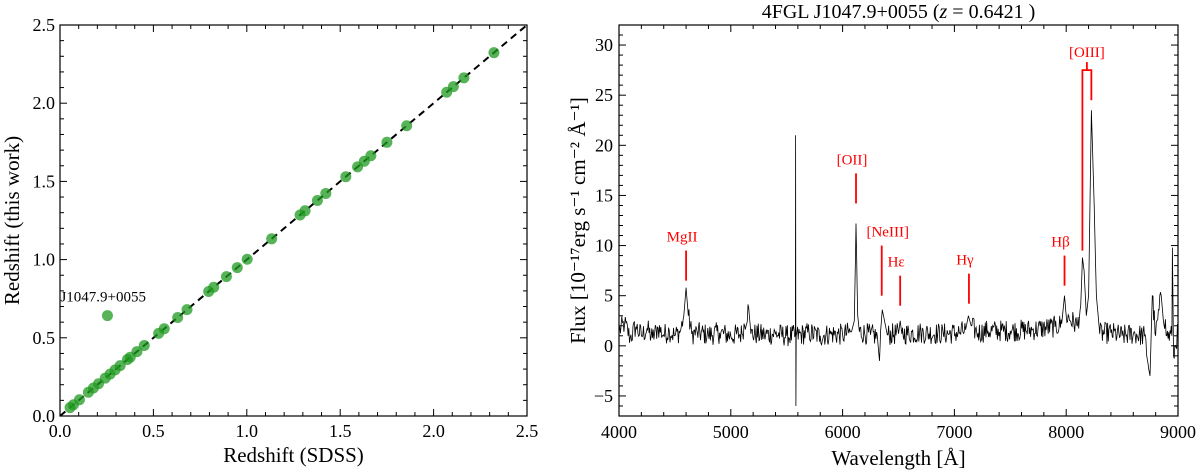 This screenshot has height=476, width=1200. What do you see at coordinates (340, 431) in the screenshot?
I see `x-tick-label: 1.5` at bounding box center [340, 431].